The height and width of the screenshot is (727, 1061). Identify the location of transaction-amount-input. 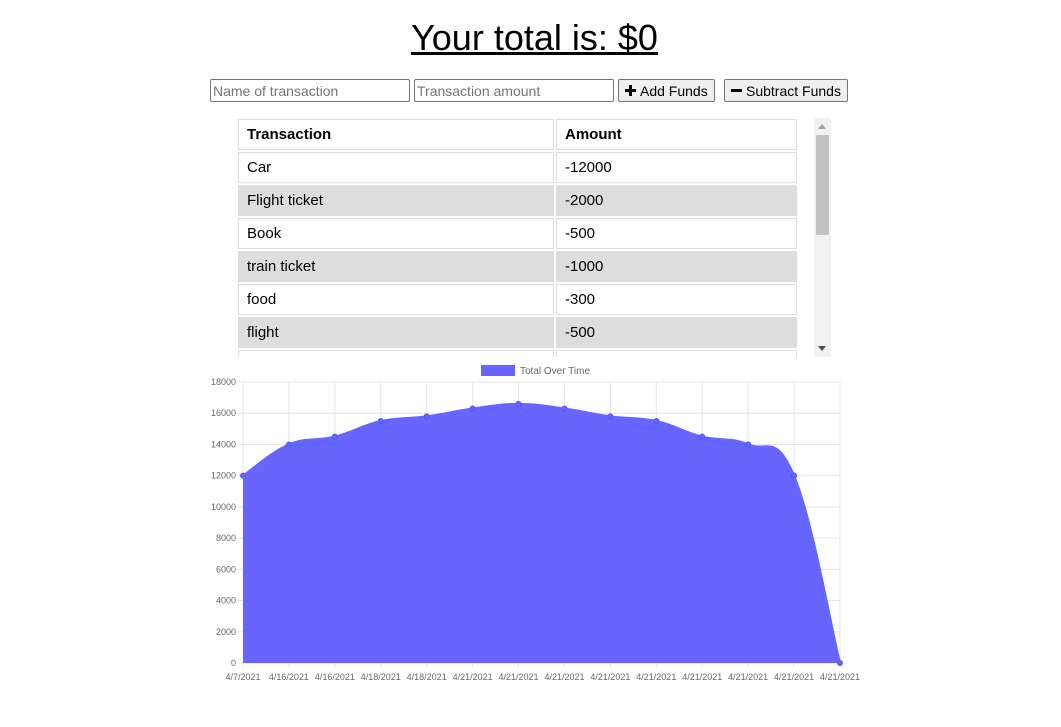
(514, 90).